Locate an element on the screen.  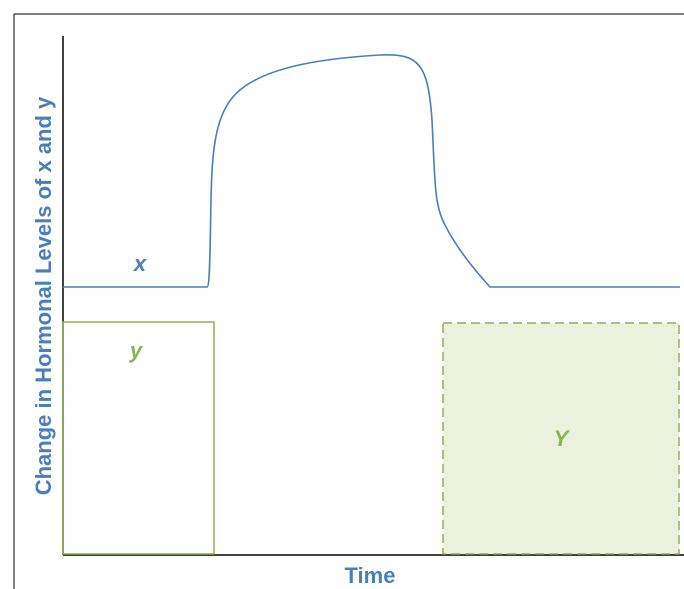
box-y-final is located at coordinates (561, 438).